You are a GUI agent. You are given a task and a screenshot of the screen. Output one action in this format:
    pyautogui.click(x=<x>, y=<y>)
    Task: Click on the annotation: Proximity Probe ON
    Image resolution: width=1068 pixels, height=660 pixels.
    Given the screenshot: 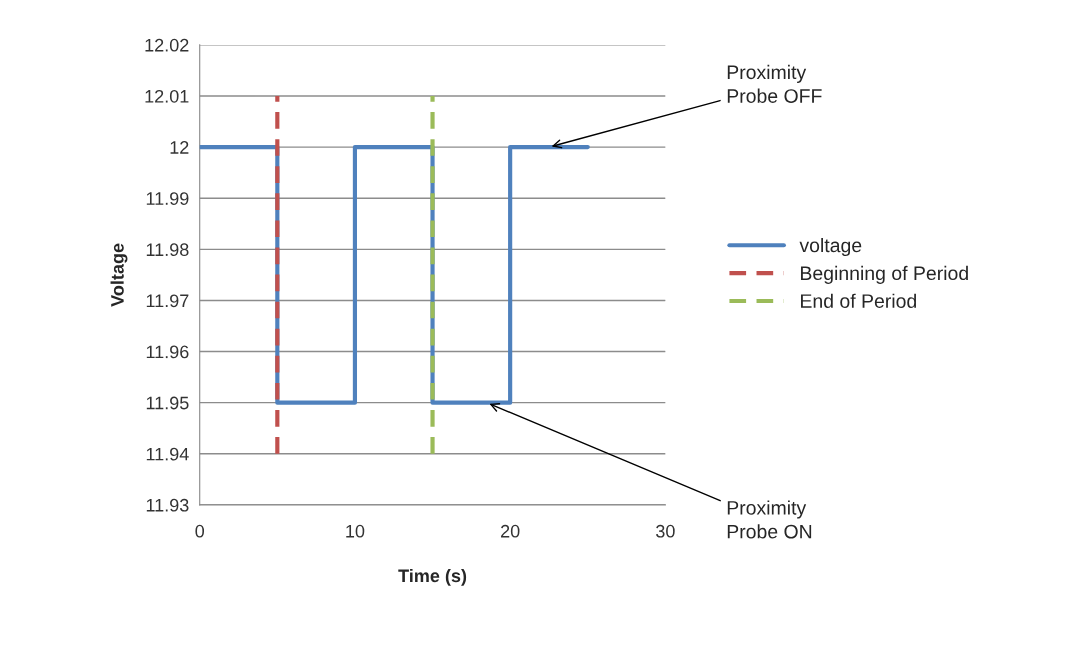 What is the action you would take?
    pyautogui.click(x=769, y=519)
    